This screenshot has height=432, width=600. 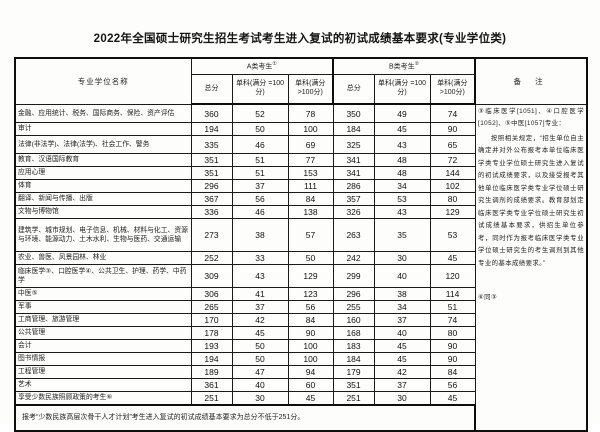 I want to click on score-b-subgt100: 72, so click(x=452, y=160).